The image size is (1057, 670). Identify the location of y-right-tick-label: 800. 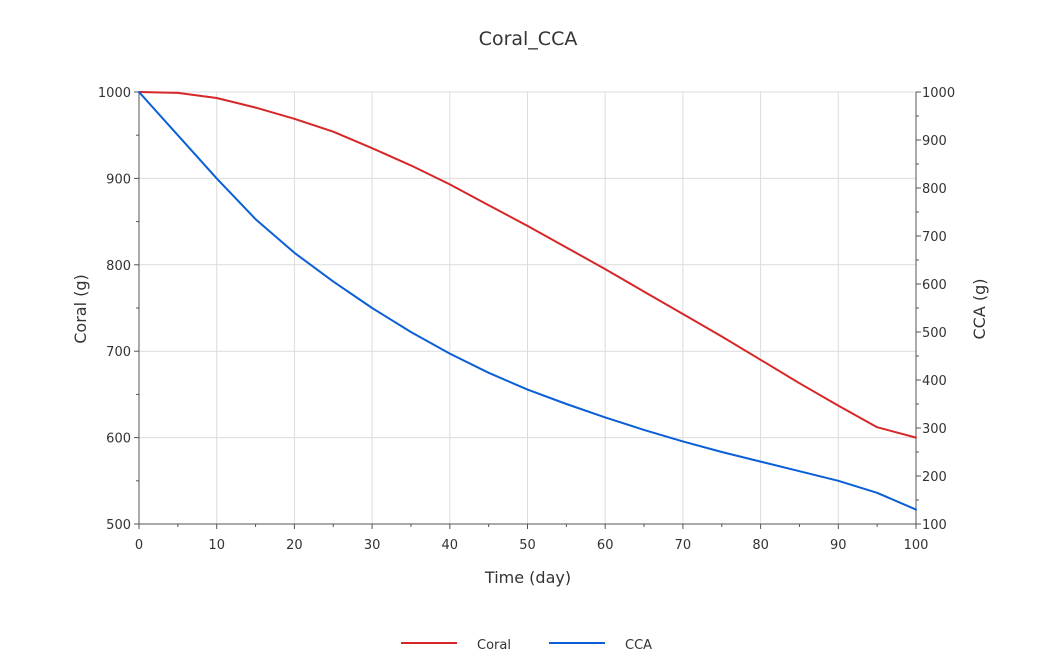
(934, 189).